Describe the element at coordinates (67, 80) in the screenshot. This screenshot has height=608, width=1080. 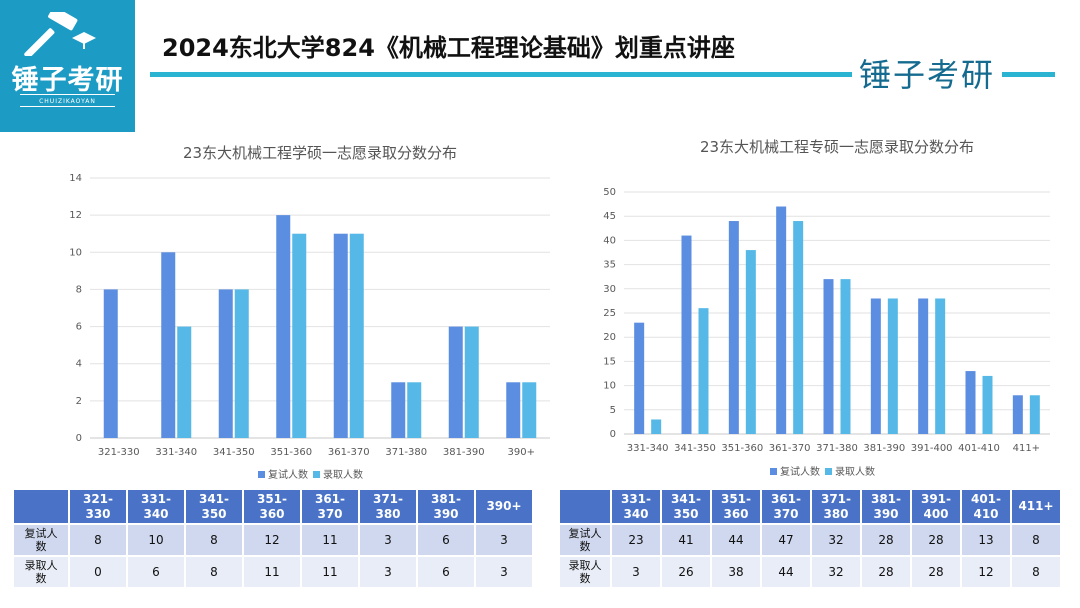
I see `logo-text: 锤子考研` at that location.